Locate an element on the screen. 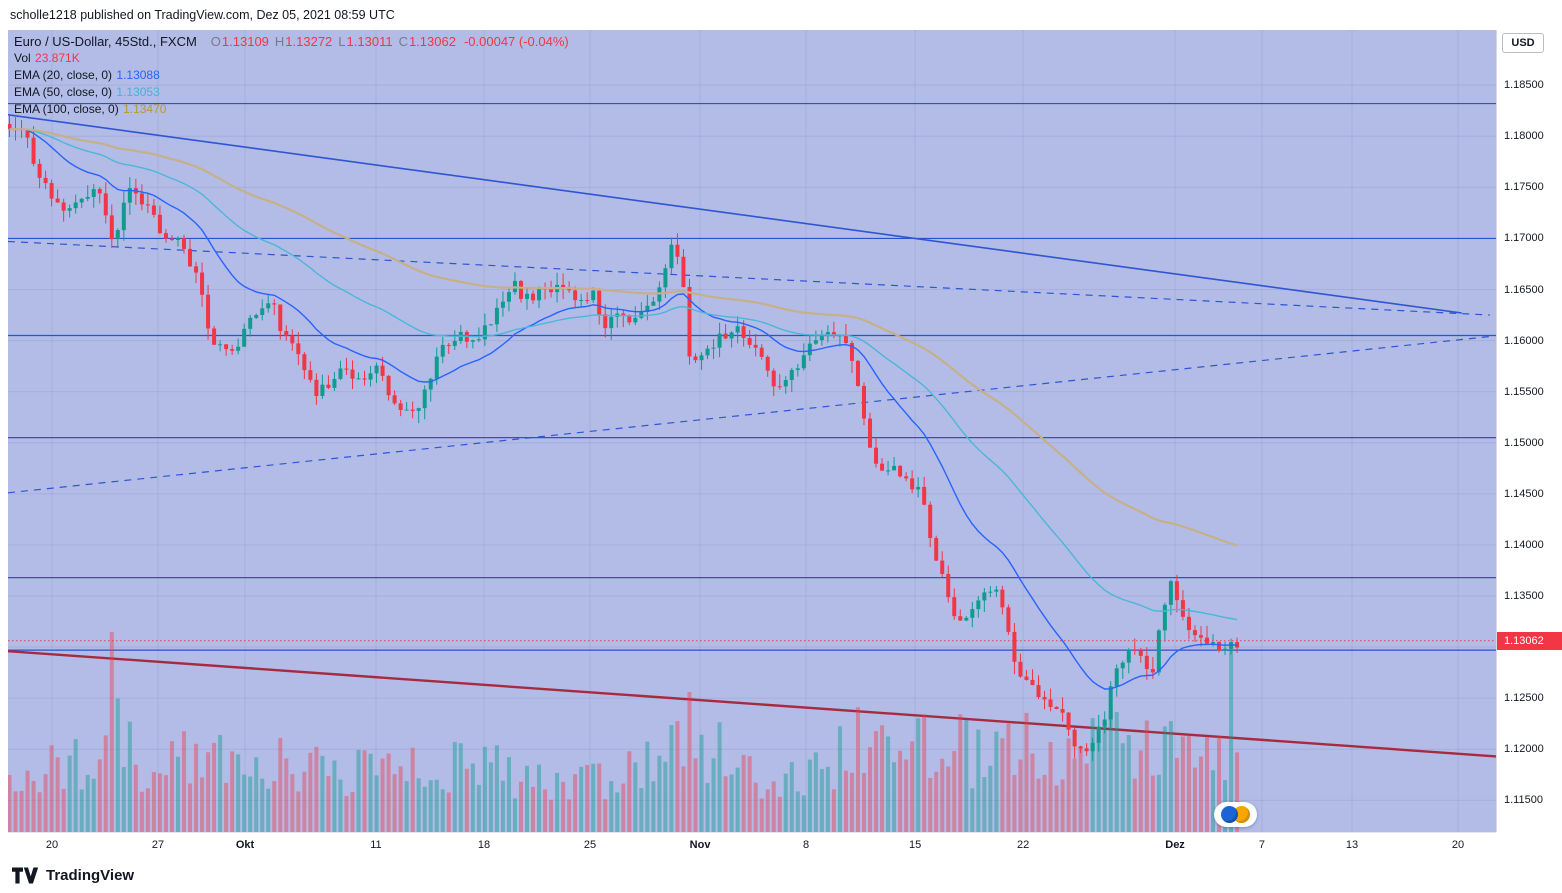 This screenshot has height=893, width=1562. legend-ema100-row: EMA (100, close, 0) 1.13470 is located at coordinates (291, 109).